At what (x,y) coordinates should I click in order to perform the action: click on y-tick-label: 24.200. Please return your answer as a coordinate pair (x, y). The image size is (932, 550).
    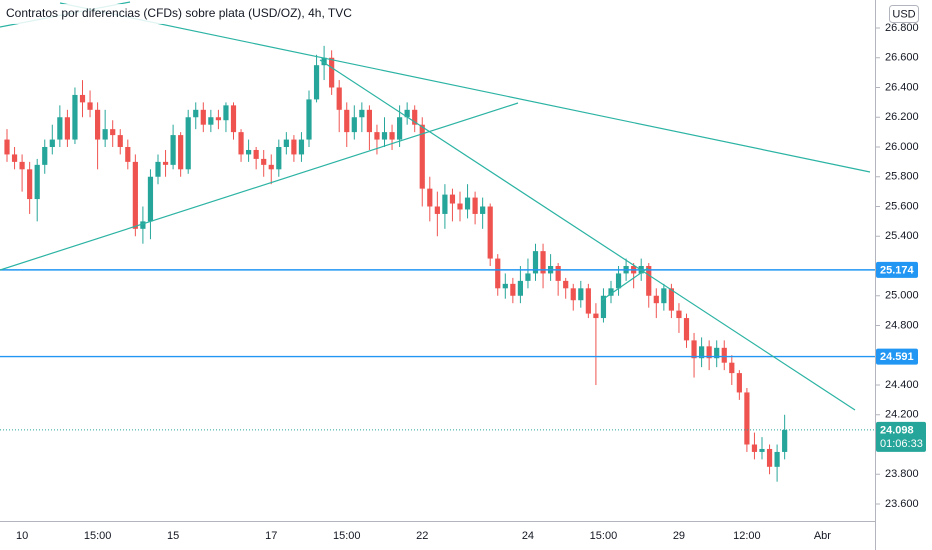
    Looking at the image, I should click on (902, 415).